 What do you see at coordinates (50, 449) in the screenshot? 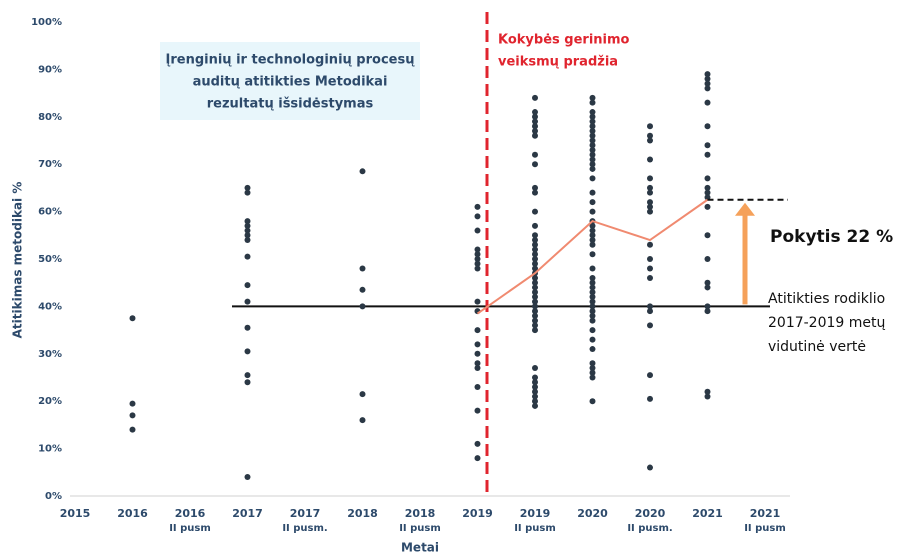
I see `y-tick-label: 10%` at bounding box center [50, 449].